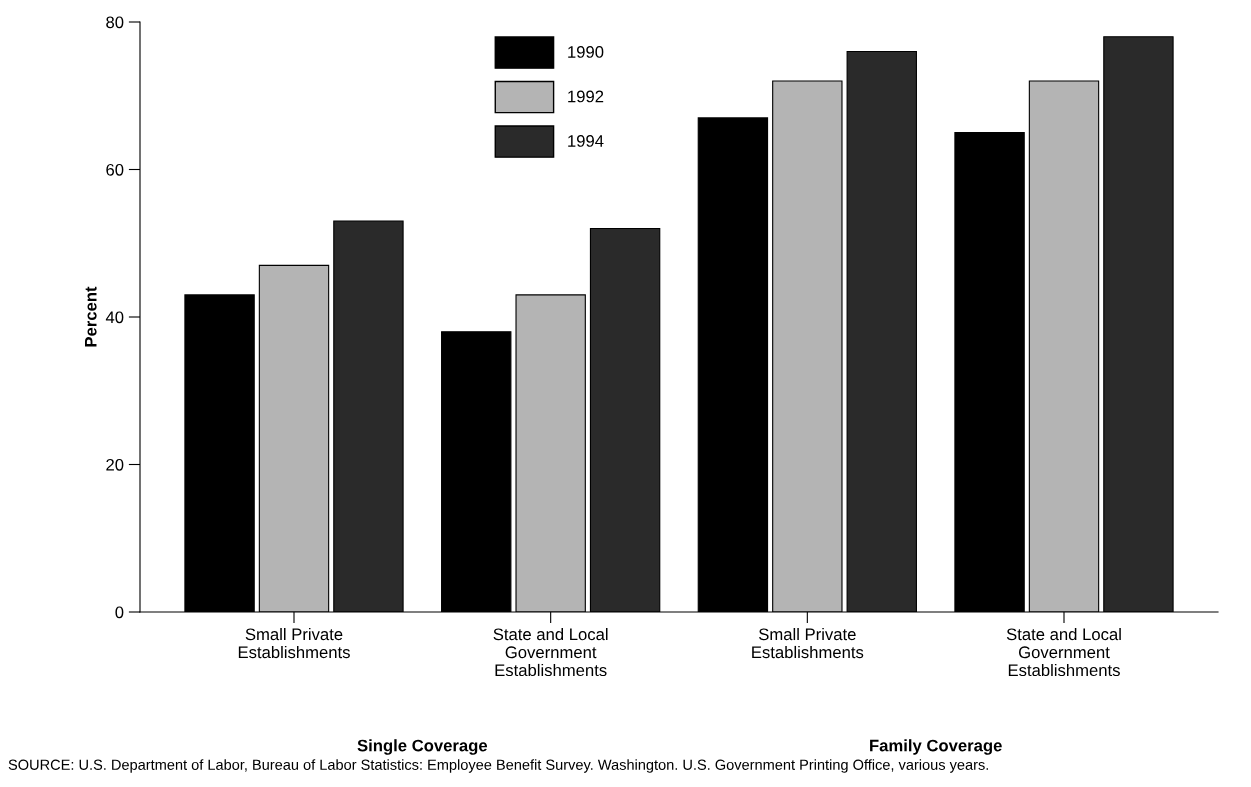 Image resolution: width=1251 pixels, height=787 pixels. Describe the element at coordinates (586, 96) in the screenshot. I see `legend-label: 1992` at that location.